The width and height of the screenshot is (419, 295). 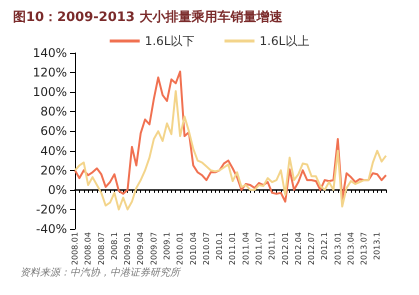 I want to click on x-tick-label: 2013.01, so click(x=337, y=249).